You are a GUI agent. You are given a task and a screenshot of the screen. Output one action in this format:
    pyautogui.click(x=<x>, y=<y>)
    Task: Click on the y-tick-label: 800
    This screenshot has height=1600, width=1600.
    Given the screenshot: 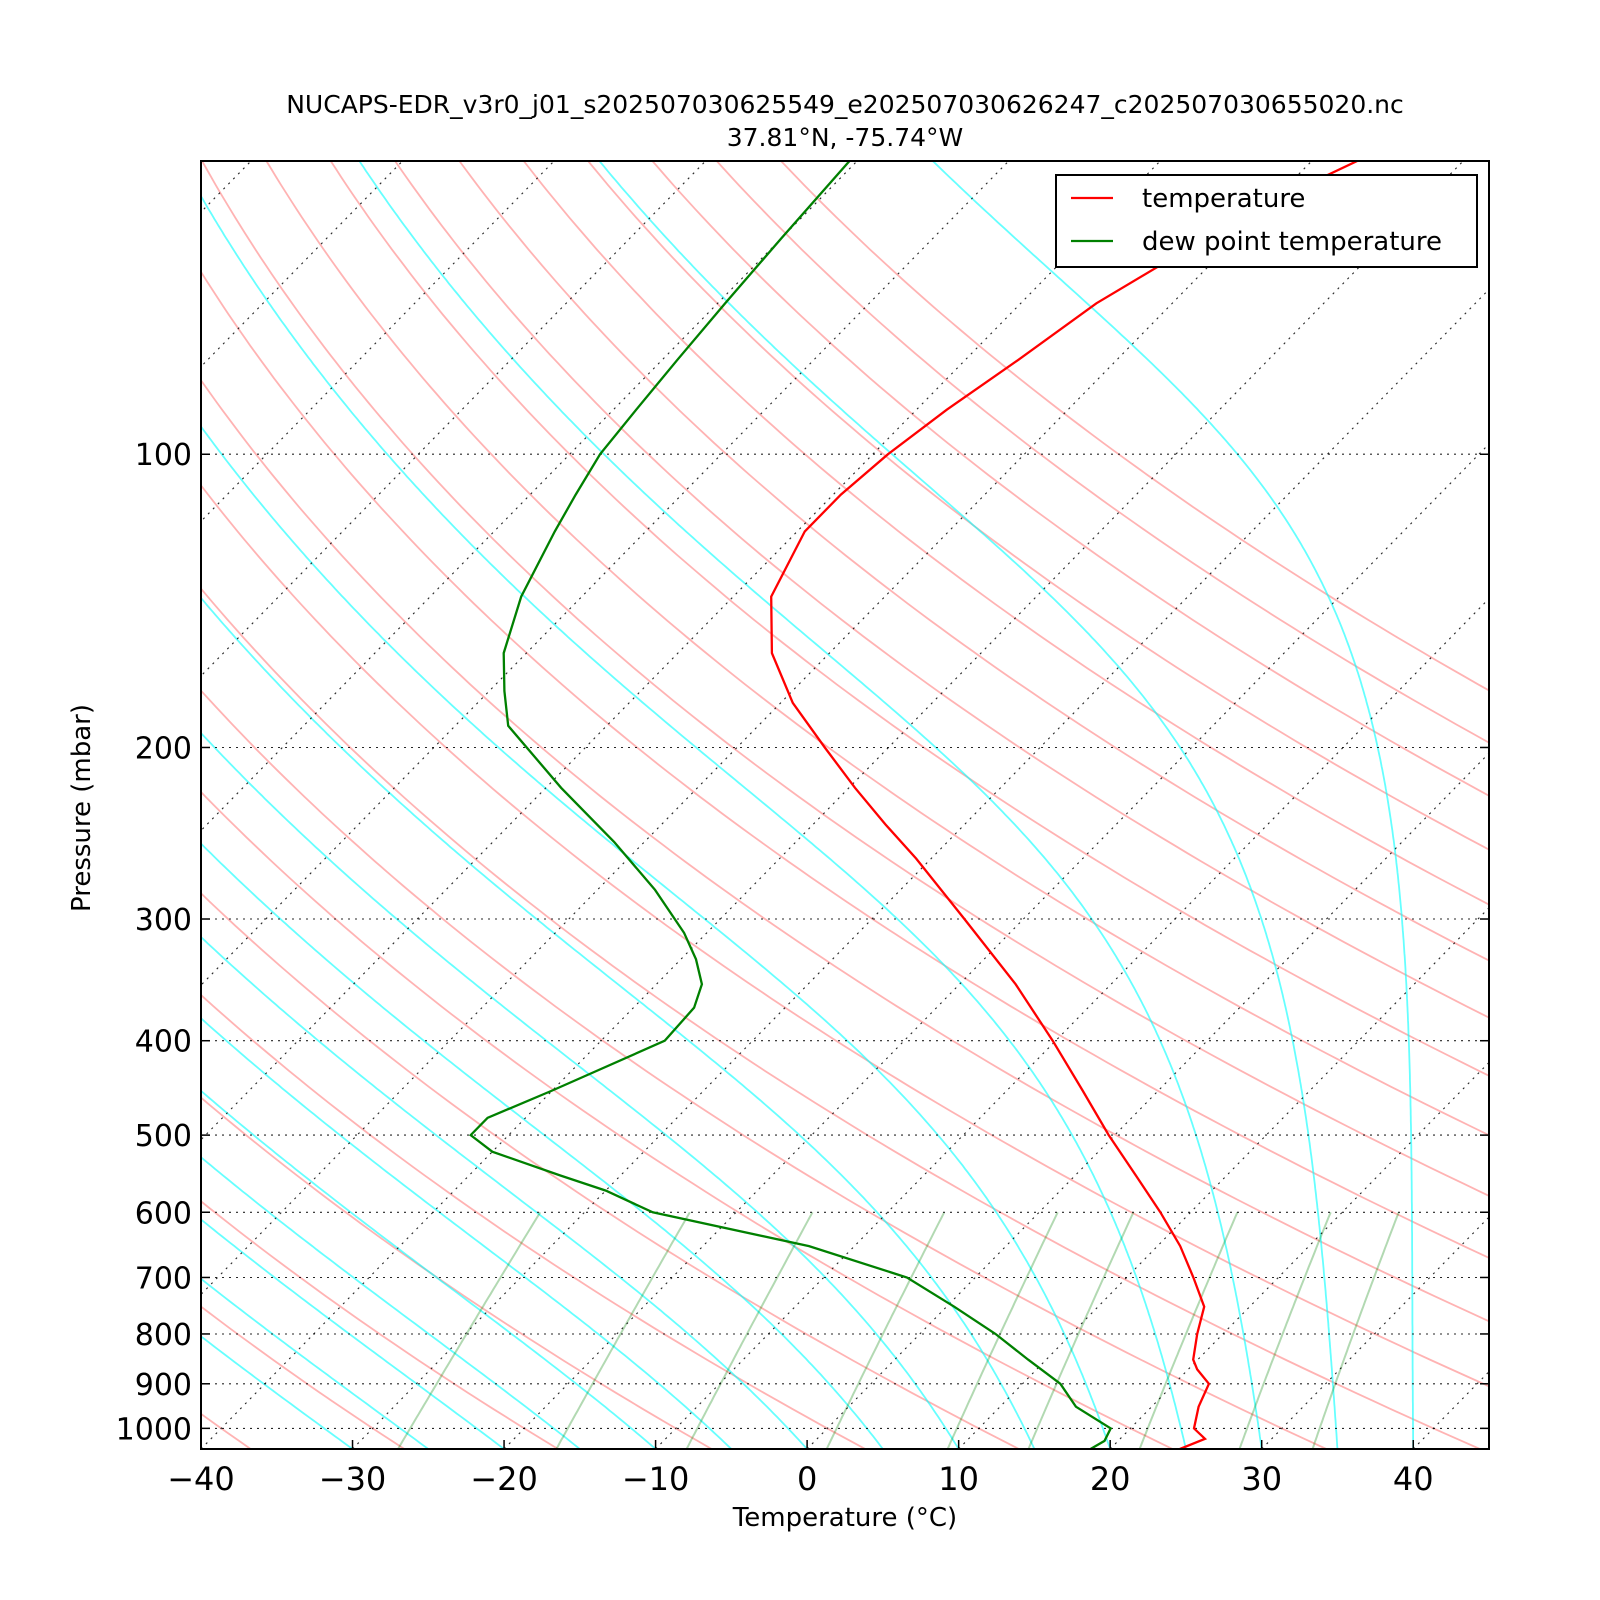 What is the action you would take?
    pyautogui.click(x=163, y=1335)
    